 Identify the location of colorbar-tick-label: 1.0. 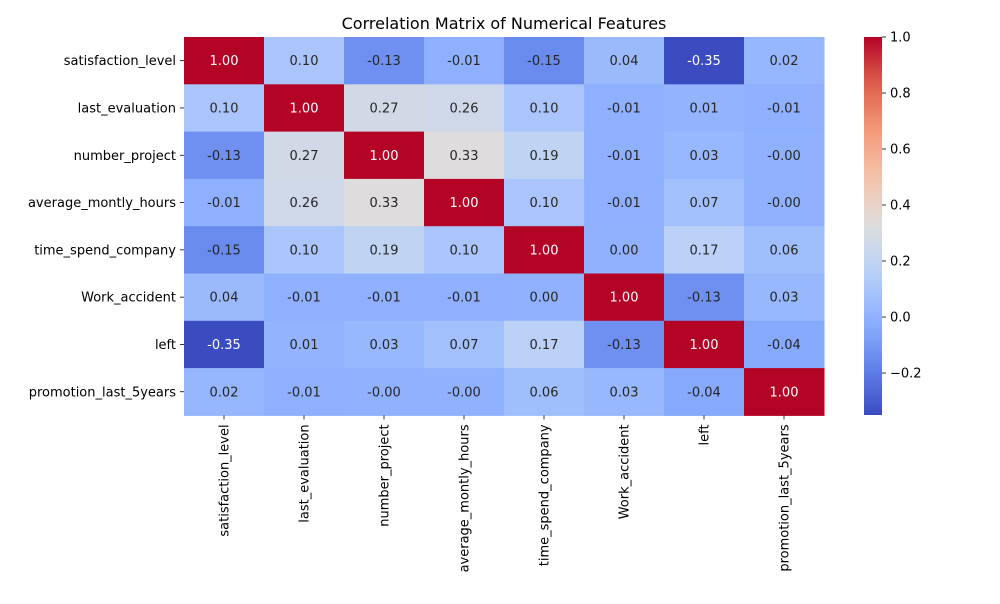
(900, 38).